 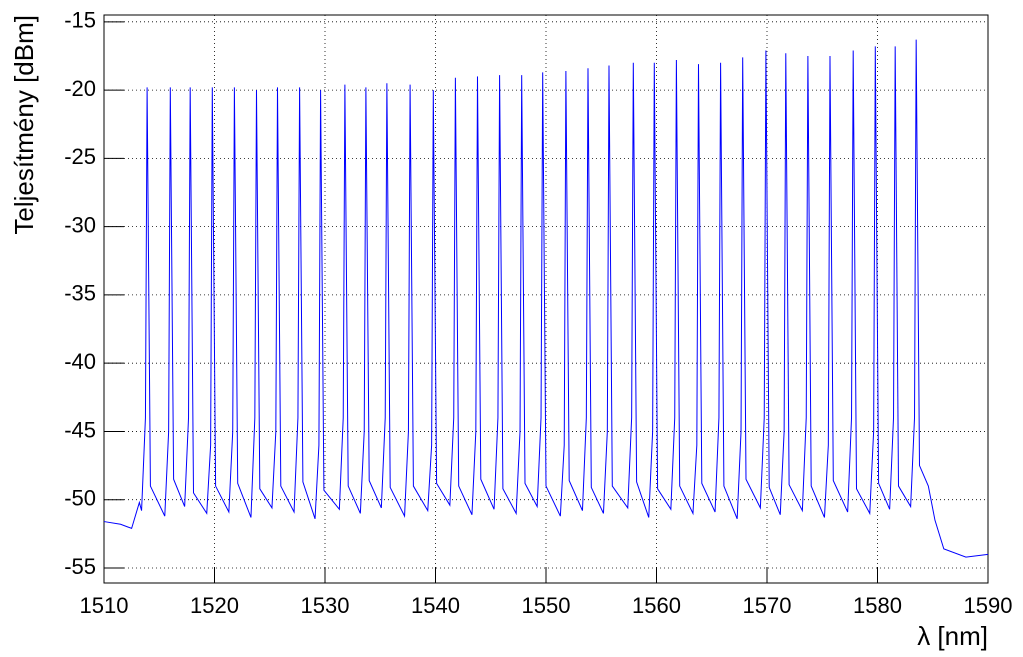 What do you see at coordinates (546, 605) in the screenshot?
I see `x-tick-label: 1550` at bounding box center [546, 605].